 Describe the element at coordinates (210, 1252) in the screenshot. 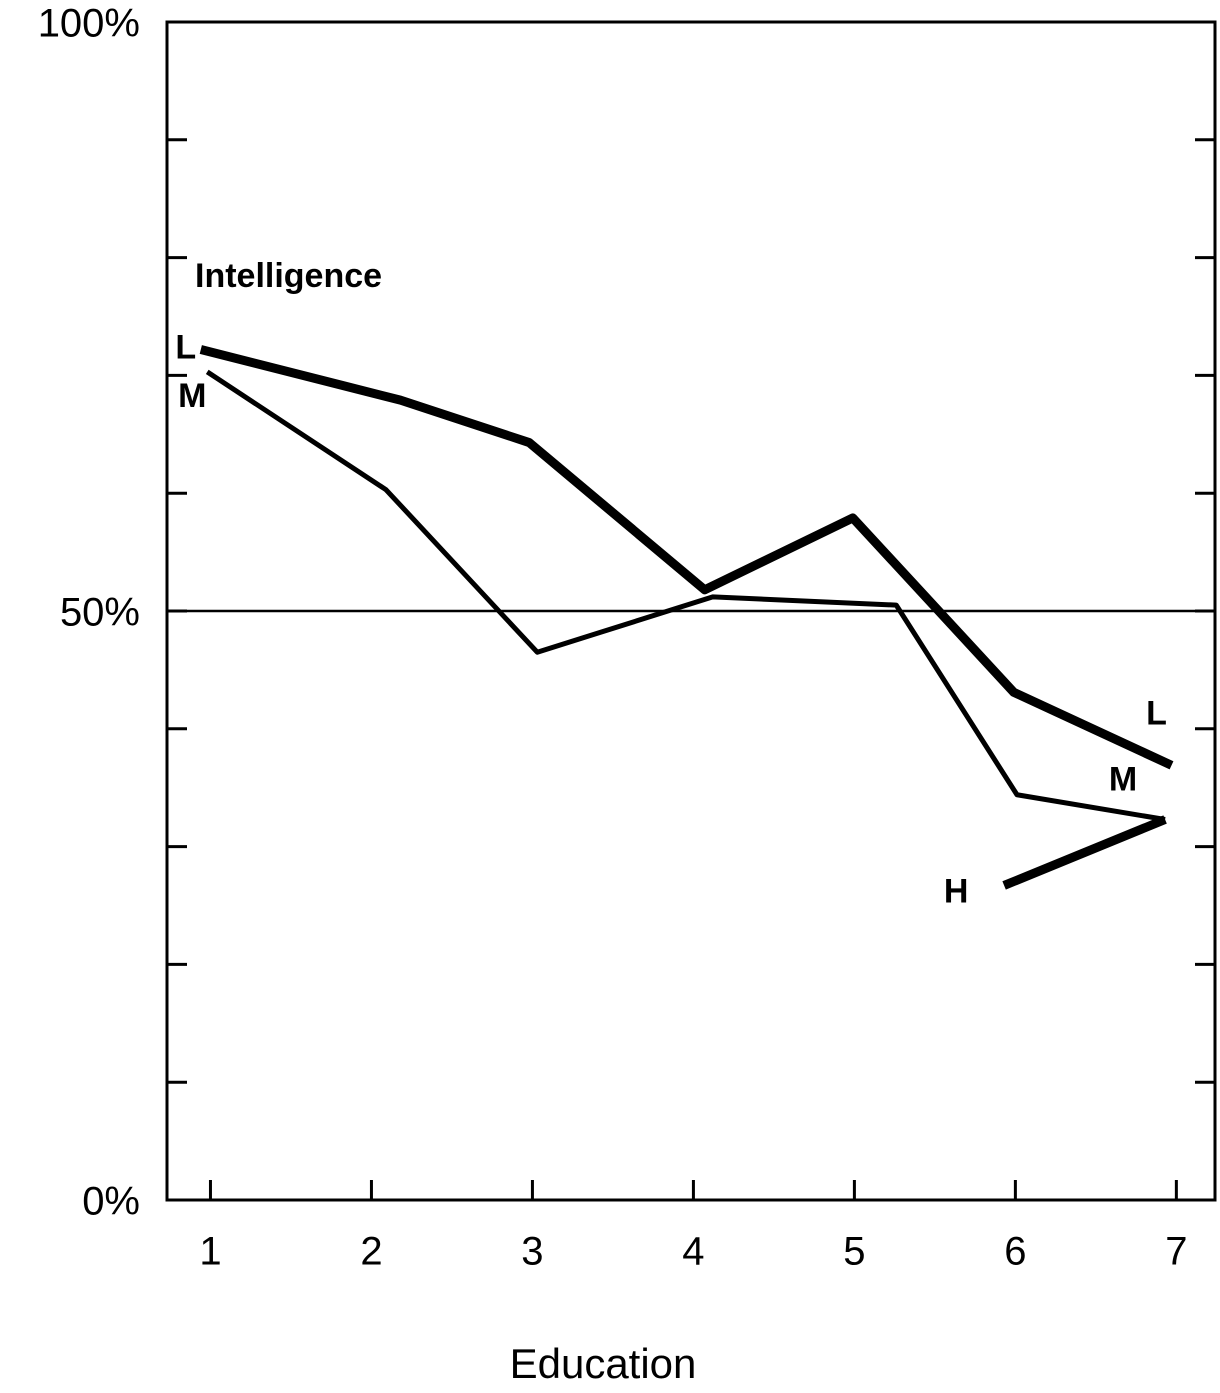

I see `x-tick-label: 1` at that location.